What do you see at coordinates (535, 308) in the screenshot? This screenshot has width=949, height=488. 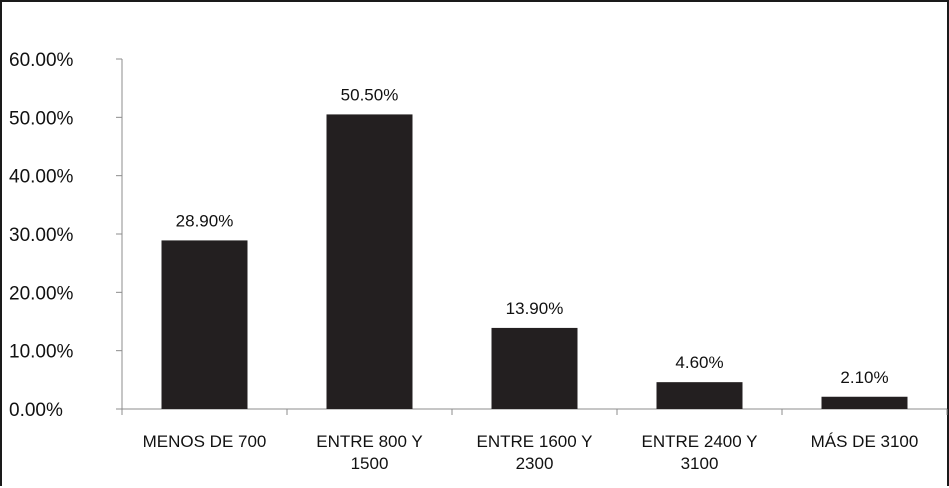 I see `data-label: 13.90%` at bounding box center [535, 308].